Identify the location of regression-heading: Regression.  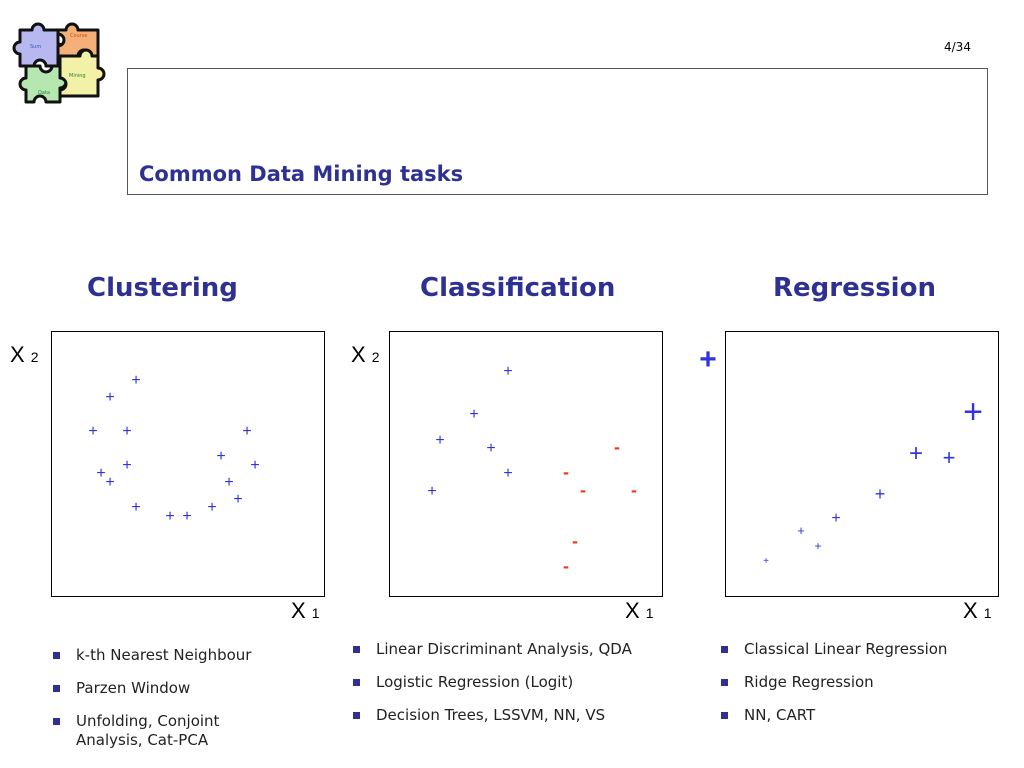
(854, 288).